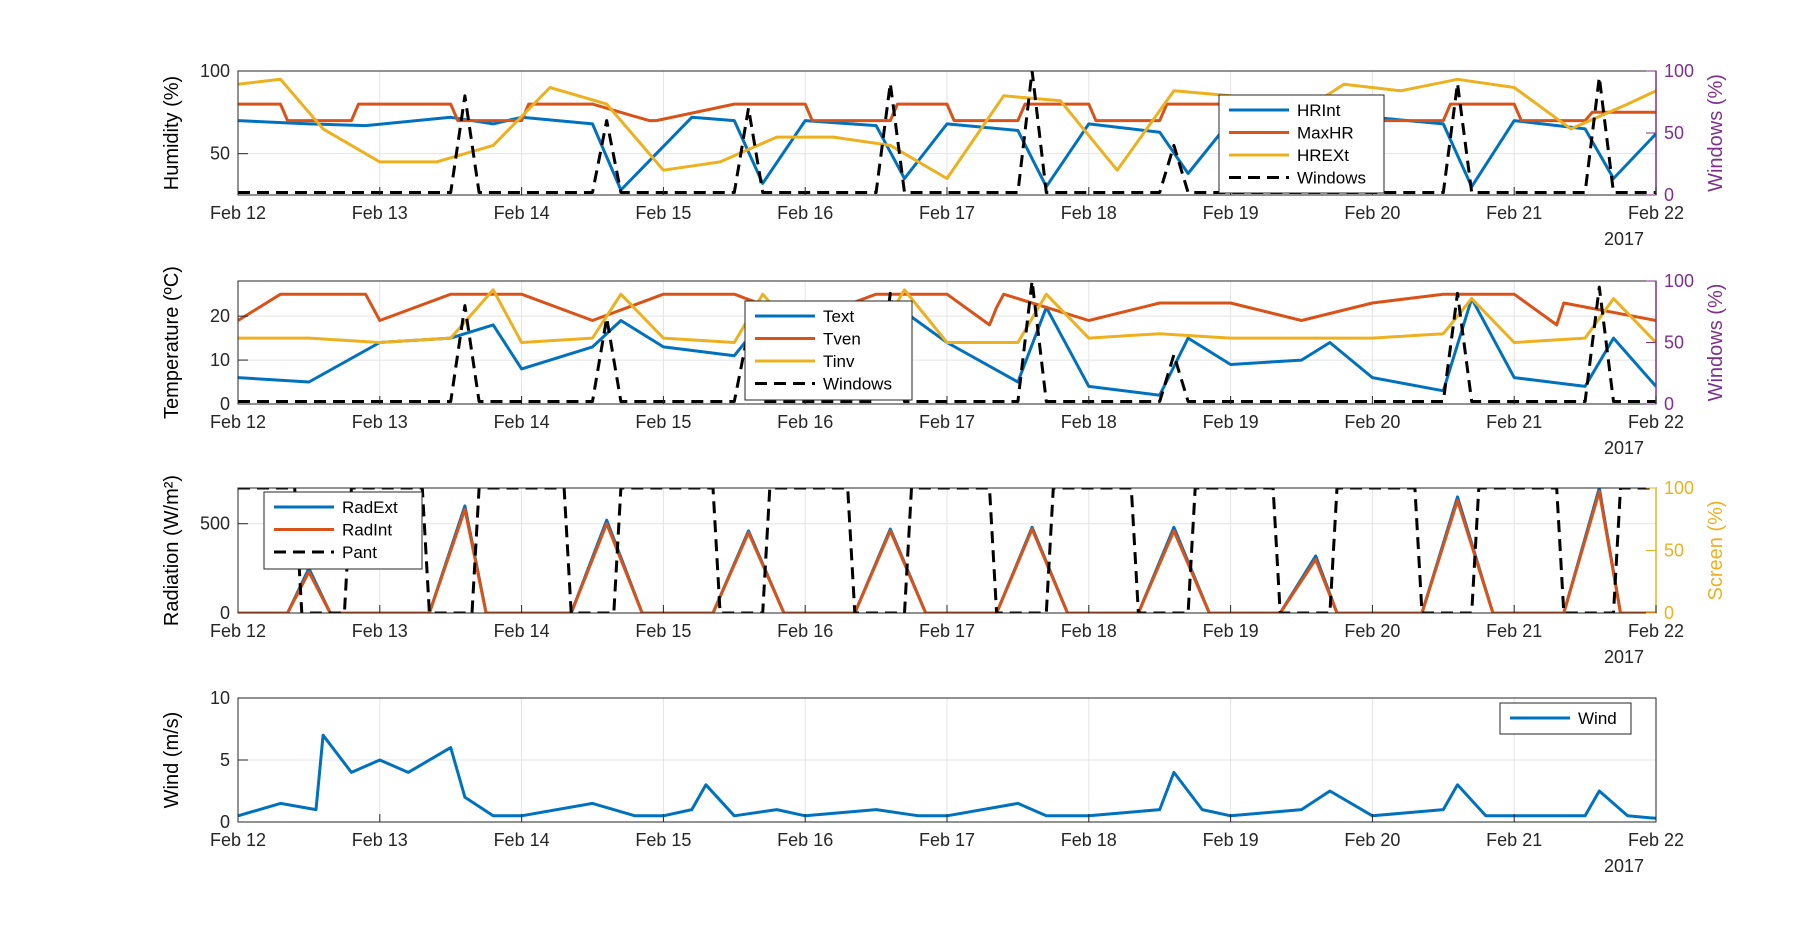 This screenshot has width=1800, height=938. Describe the element at coordinates (1325, 133) in the screenshot. I see `legend-label: MaxHR` at that location.